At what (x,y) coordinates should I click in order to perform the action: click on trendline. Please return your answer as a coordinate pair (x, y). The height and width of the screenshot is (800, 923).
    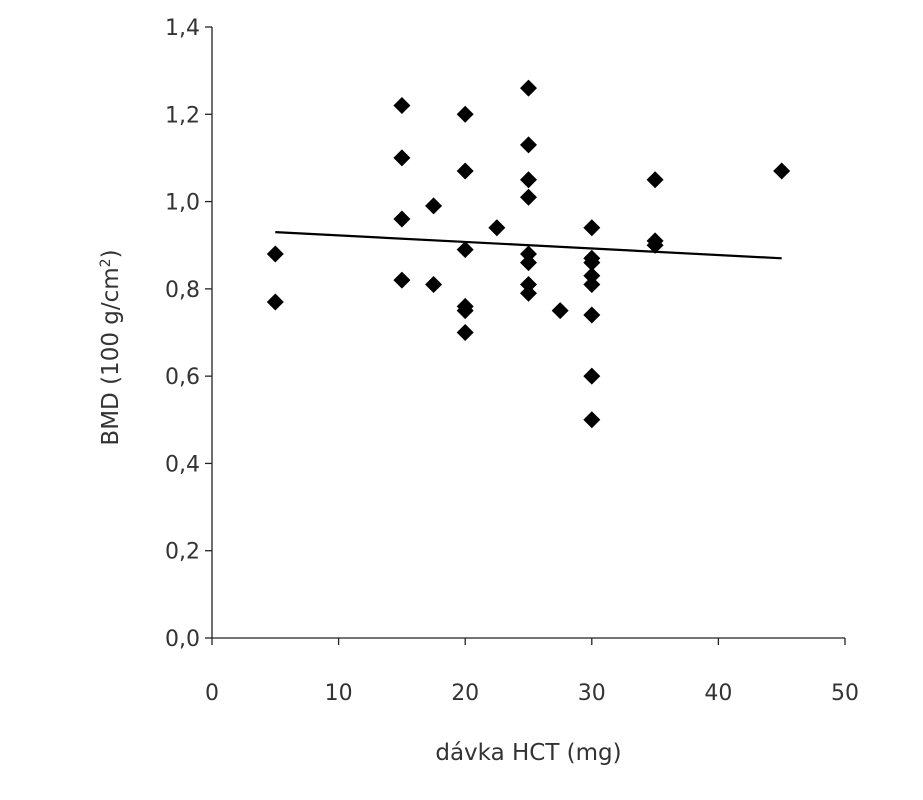
    Looking at the image, I should click on (528, 245).